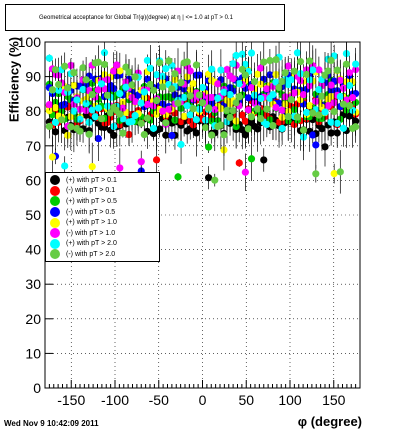  I want to click on y-tick-label: 20, so click(33, 319).